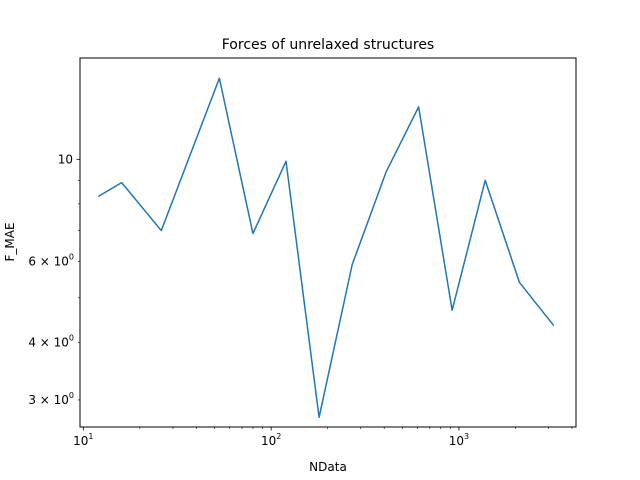  Describe the element at coordinates (65, 159) in the screenshot. I see `y-tick-label: 10` at that location.